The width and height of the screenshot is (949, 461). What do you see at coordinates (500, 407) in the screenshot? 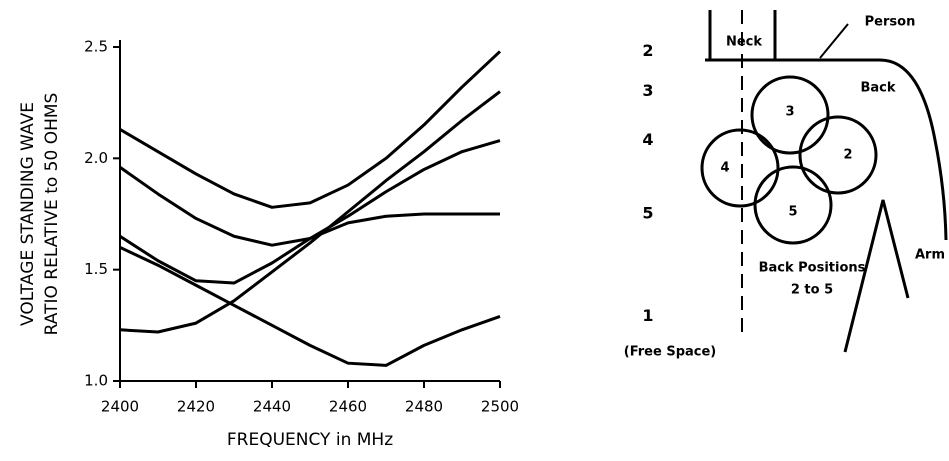
I see `x-tick-label: 2500` at bounding box center [500, 407].